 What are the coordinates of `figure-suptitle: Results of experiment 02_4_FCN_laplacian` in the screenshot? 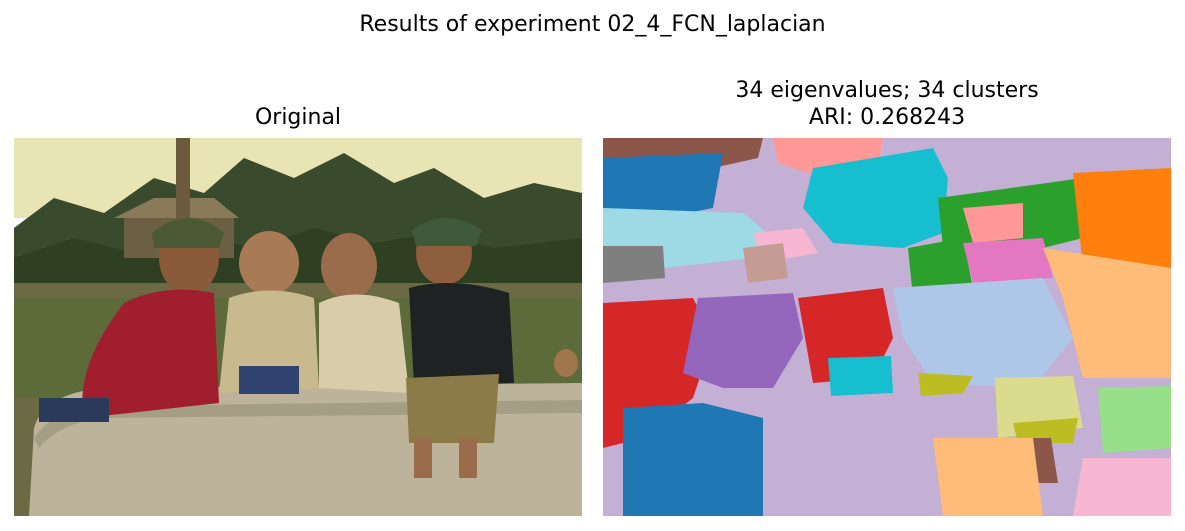 It's located at (592, 24).